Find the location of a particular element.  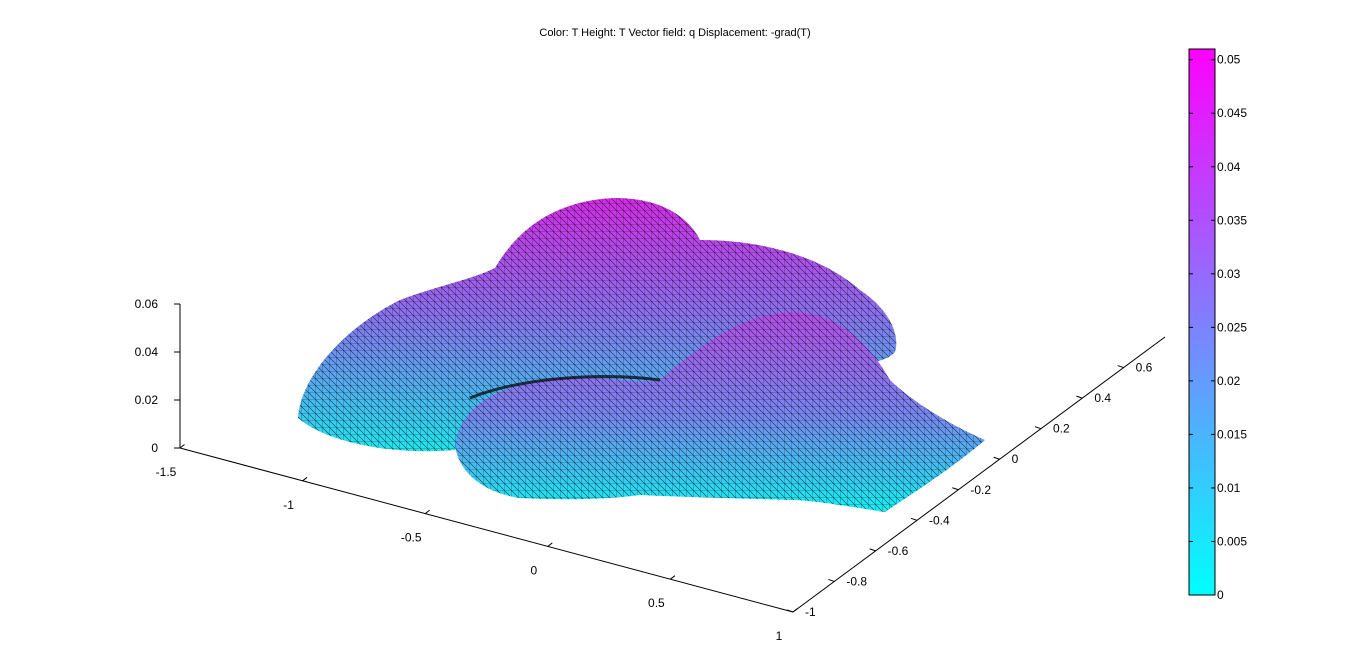

y-ticks: -1 -0.8 -0.6 -0.4 -0.2 0 0.2 0.4 0.6 is located at coordinates (969, 490).